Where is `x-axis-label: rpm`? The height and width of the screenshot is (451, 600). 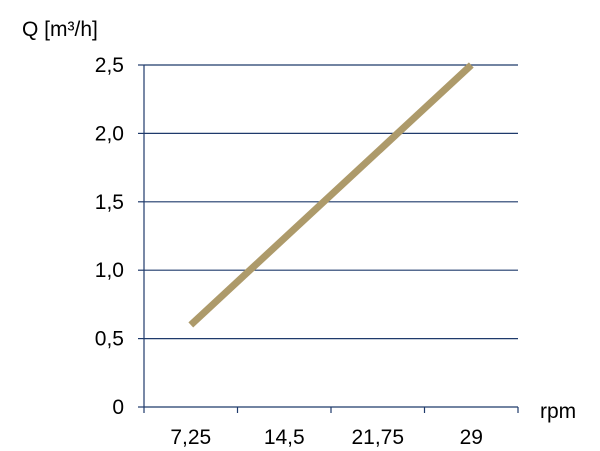
x-axis-label: rpm is located at coordinates (558, 411).